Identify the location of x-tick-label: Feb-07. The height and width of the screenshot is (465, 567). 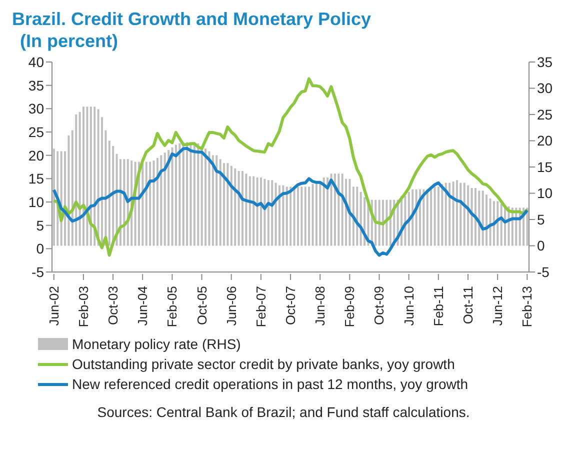
(260, 307).